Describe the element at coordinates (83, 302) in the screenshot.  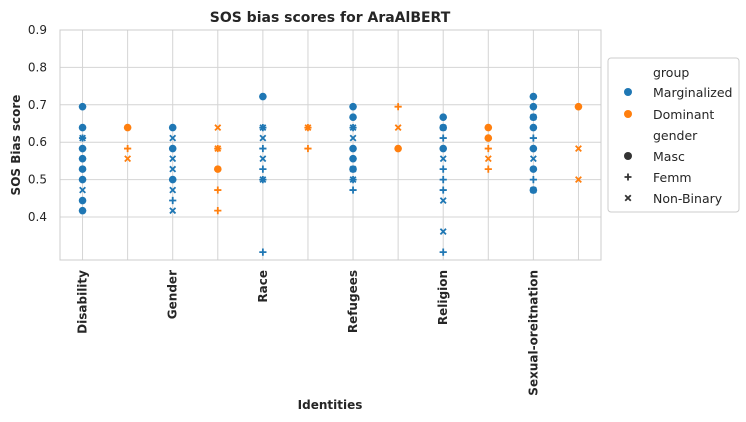
I see `x-tick-label: Disability` at that location.